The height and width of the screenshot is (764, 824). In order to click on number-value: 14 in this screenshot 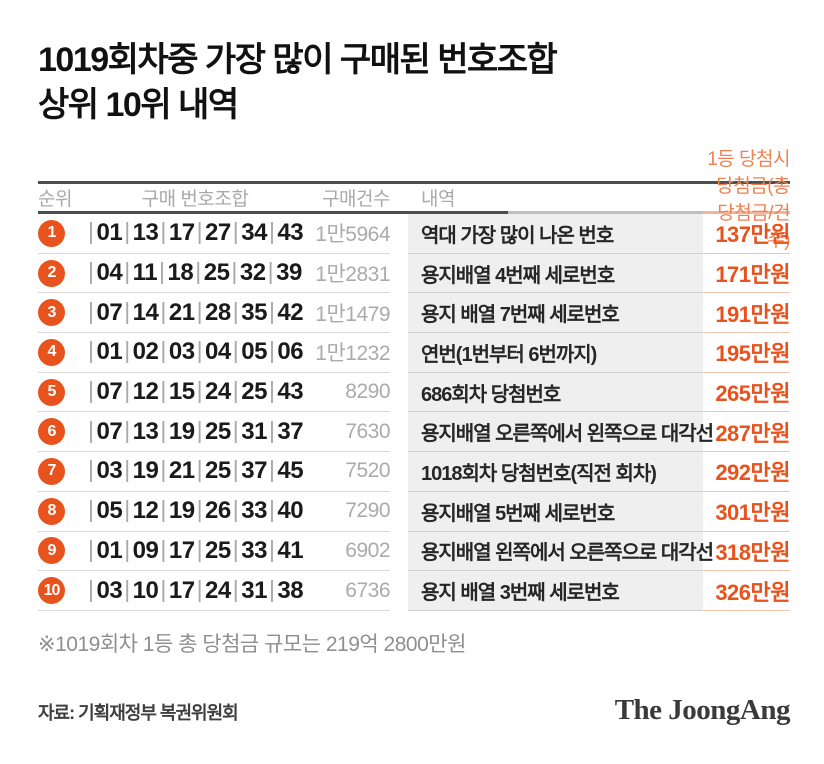, I will do `click(145, 312)`.